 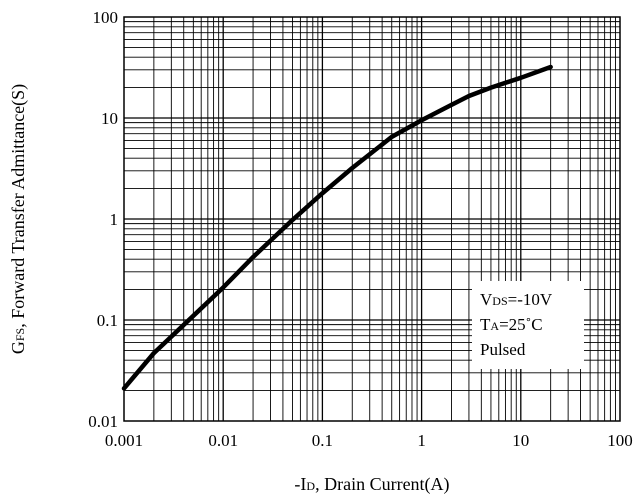 I want to click on annotation-line-pulsed: Pulsed, so click(x=503, y=349).